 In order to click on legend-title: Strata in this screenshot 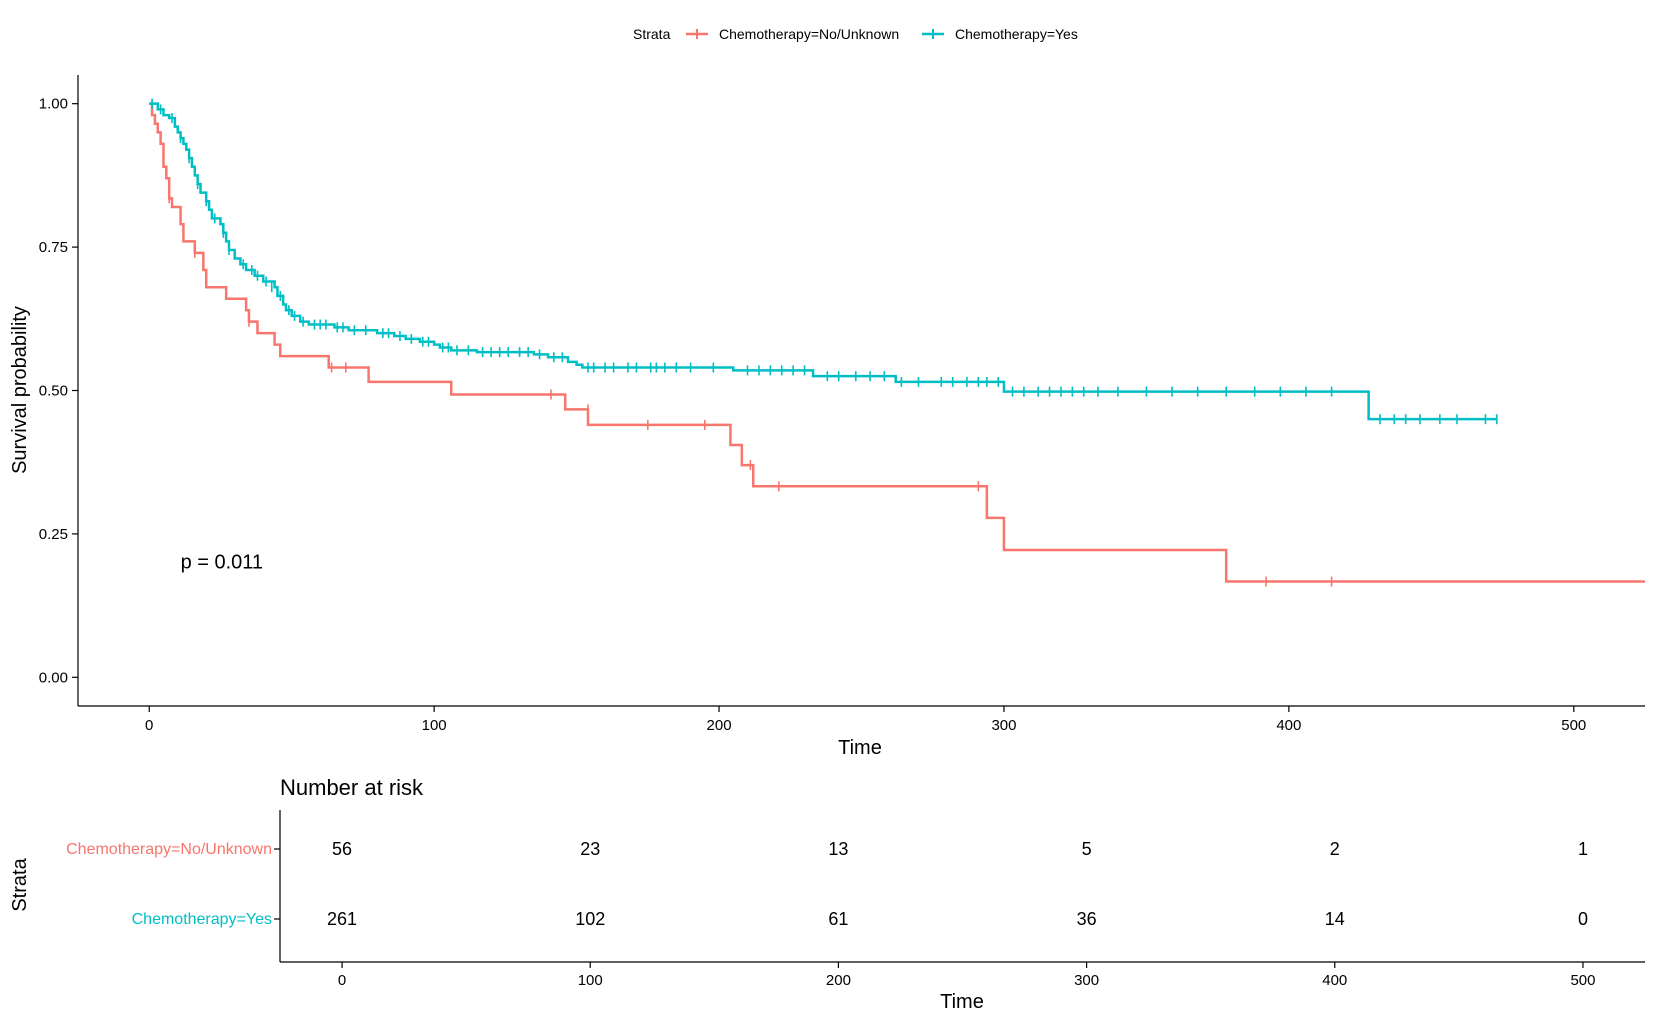, I will do `click(652, 34)`.